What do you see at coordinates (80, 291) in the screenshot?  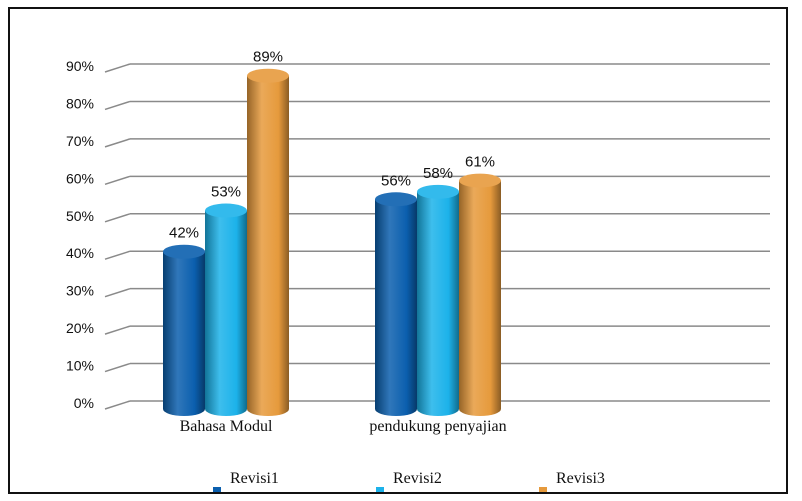 I see `y-tick-label: 30%` at bounding box center [80, 291].